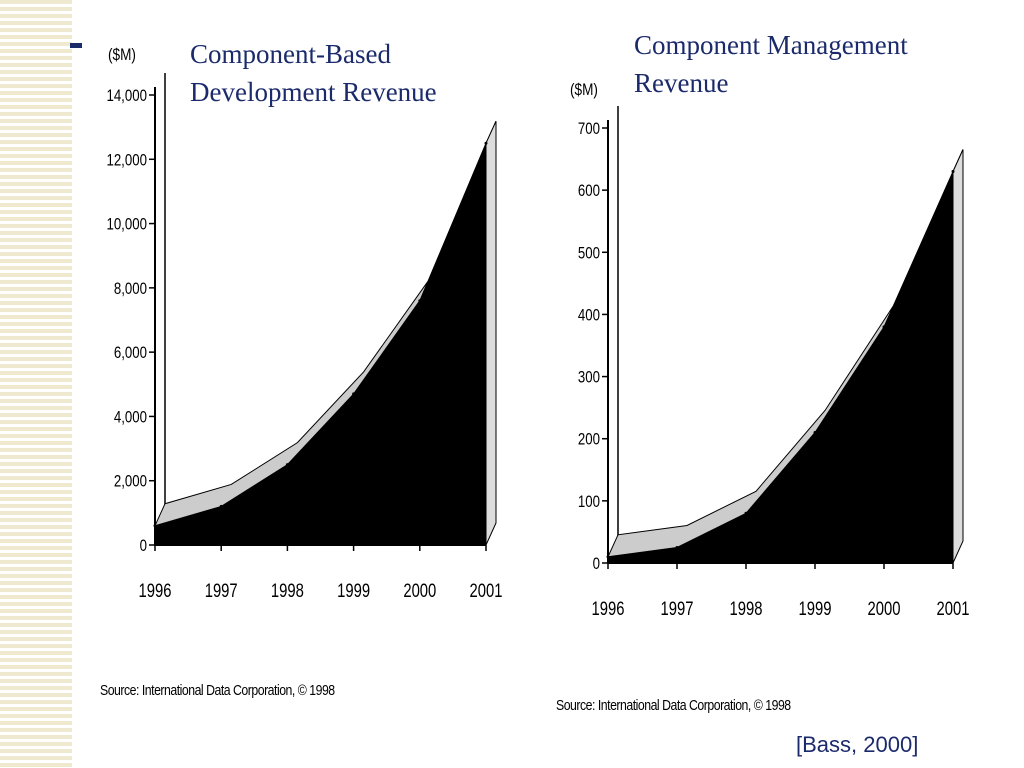 This screenshot has height=768, width=1024. Describe the element at coordinates (130, 353) in the screenshot. I see `y-tick-label: 6,000` at that location.